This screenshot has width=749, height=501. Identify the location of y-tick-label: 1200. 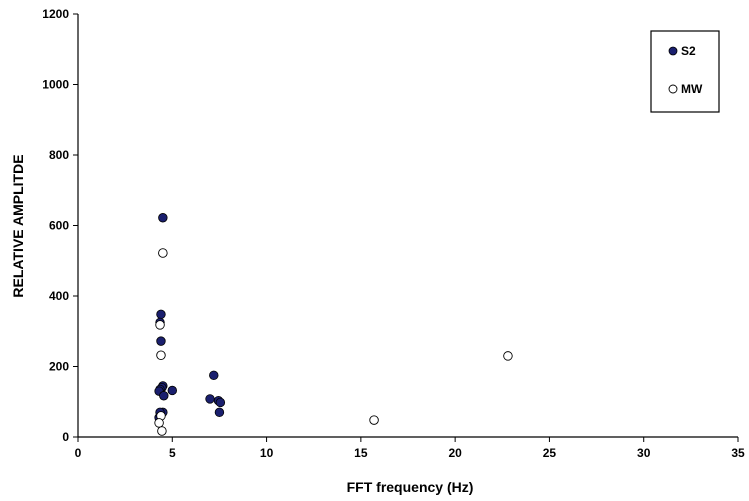
(55, 14).